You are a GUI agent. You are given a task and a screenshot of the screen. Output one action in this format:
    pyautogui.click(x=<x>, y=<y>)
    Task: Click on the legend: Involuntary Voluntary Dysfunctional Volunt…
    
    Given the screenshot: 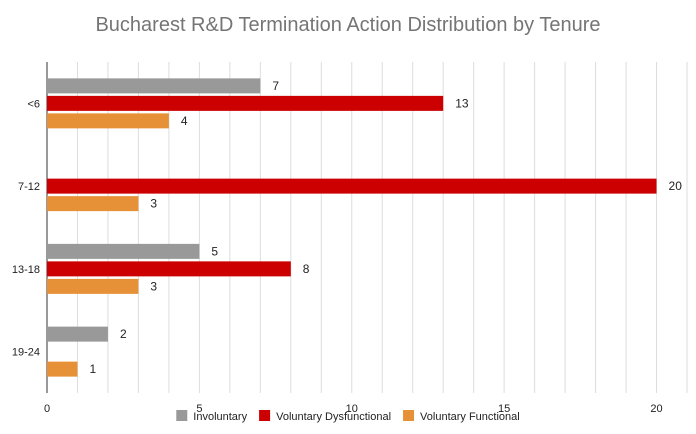 What is the action you would take?
    pyautogui.click(x=348, y=416)
    